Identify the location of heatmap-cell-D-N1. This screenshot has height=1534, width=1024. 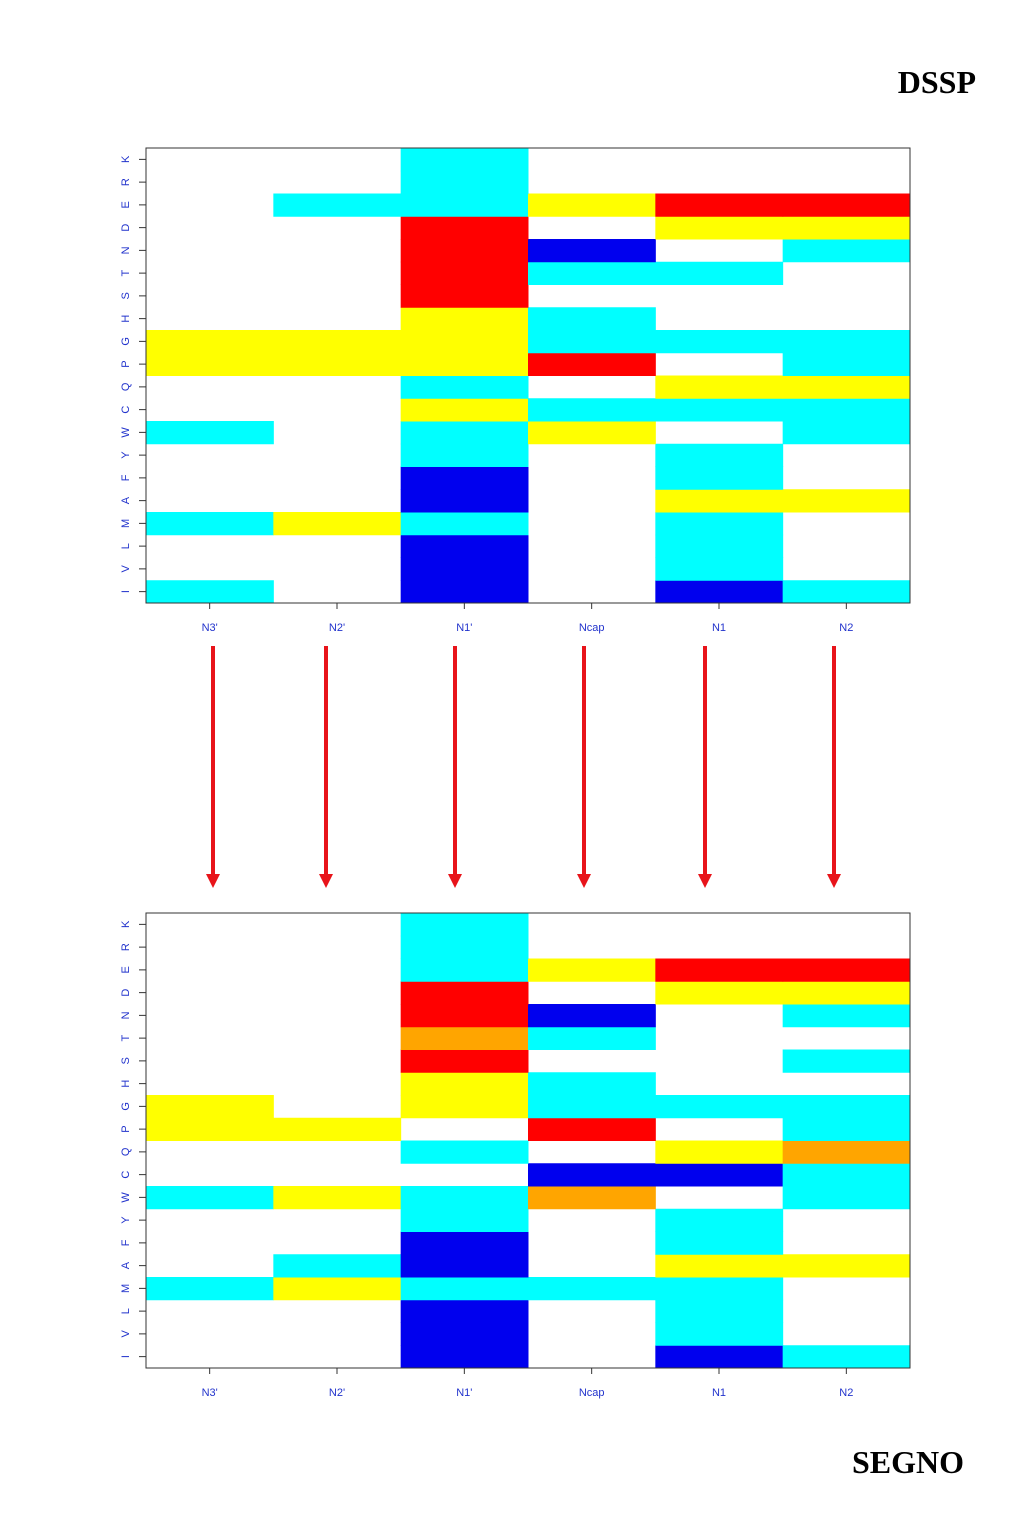
(719, 993).